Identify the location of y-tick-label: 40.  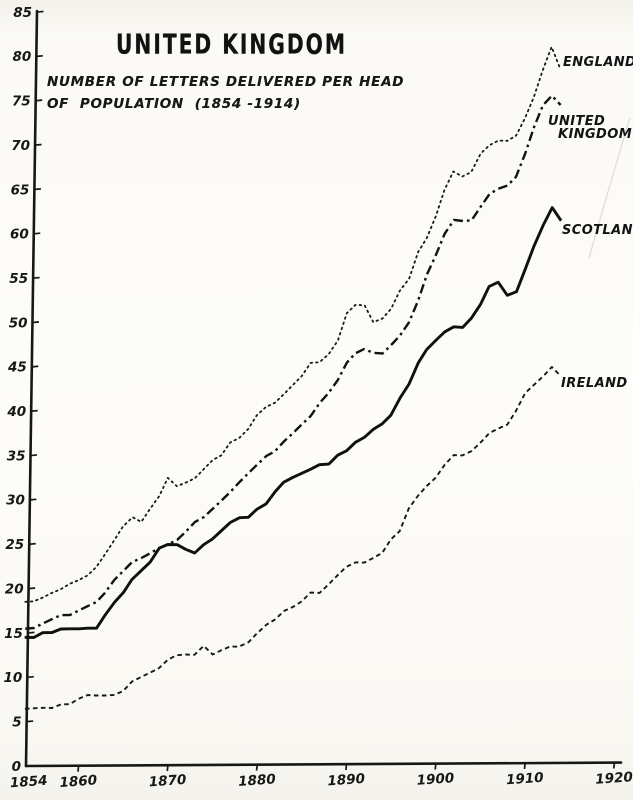
(16, 412).